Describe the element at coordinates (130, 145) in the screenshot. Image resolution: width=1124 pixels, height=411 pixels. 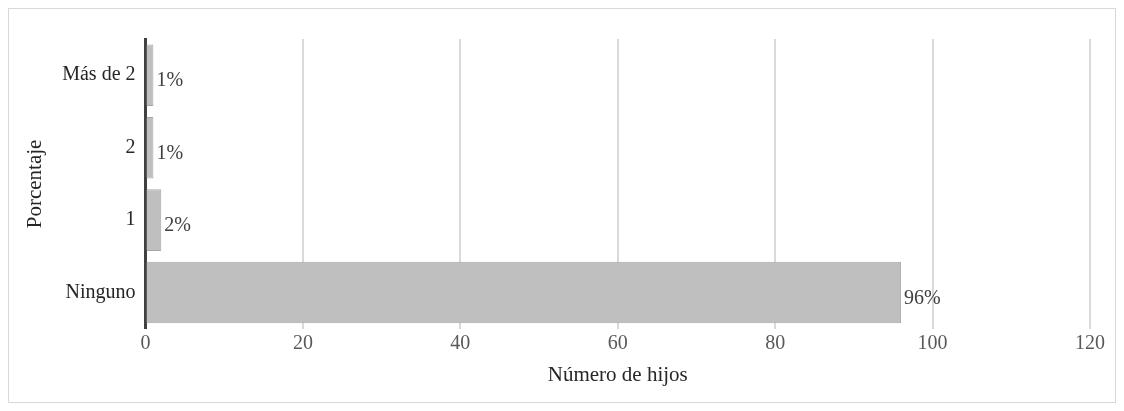
I see `y-tick-label: 2` at that location.